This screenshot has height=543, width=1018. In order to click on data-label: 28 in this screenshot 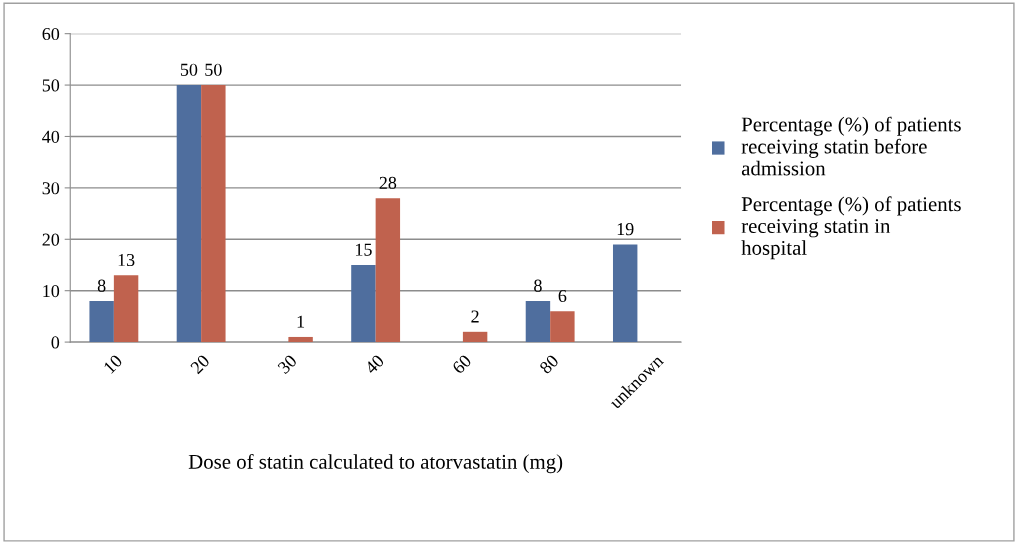, I will do `click(388, 182)`.